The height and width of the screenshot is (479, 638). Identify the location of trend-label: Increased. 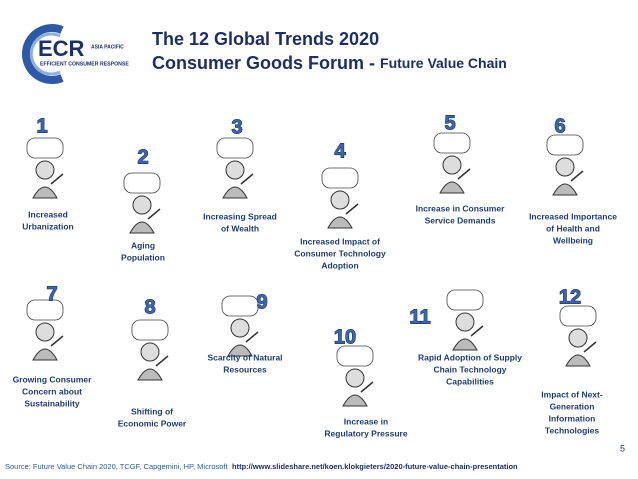
(48, 214).